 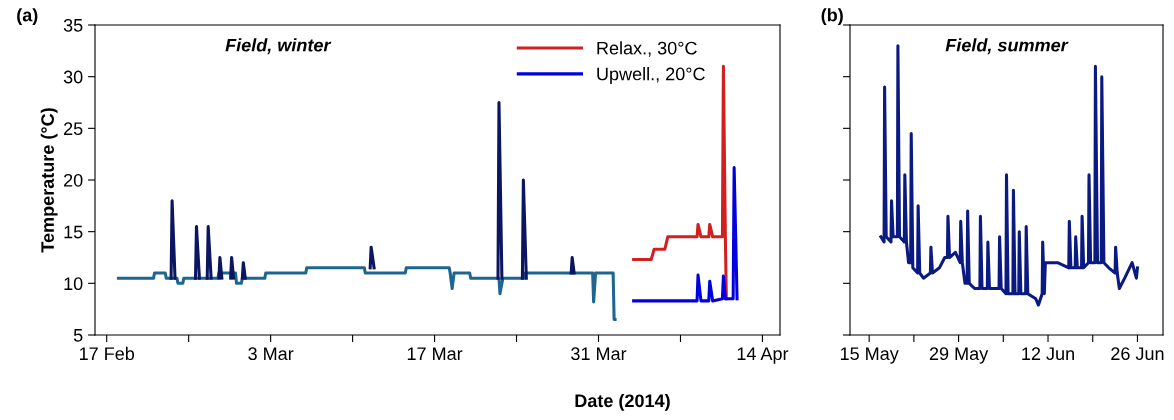 I want to click on y-tick-label: 35, so click(x=73, y=25).